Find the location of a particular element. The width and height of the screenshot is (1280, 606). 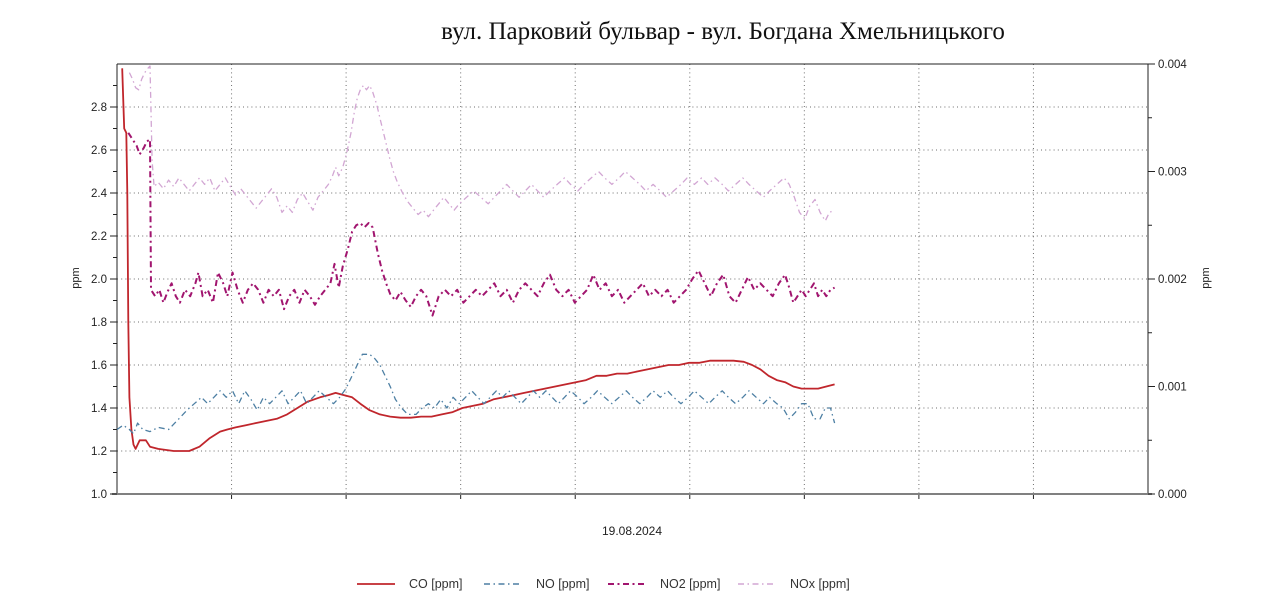

series-line-nox is located at coordinates (481, 143).